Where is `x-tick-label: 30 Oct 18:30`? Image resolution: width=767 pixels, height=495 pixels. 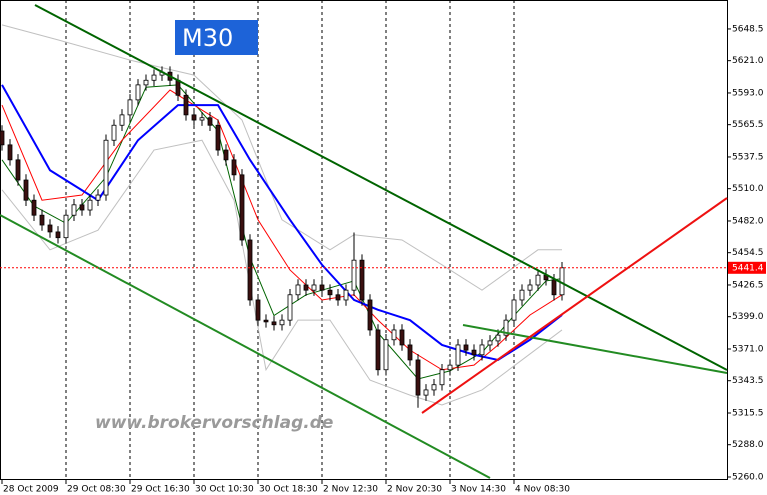
x-tick-label: 30 Oct 18:30 is located at coordinates (288, 490).